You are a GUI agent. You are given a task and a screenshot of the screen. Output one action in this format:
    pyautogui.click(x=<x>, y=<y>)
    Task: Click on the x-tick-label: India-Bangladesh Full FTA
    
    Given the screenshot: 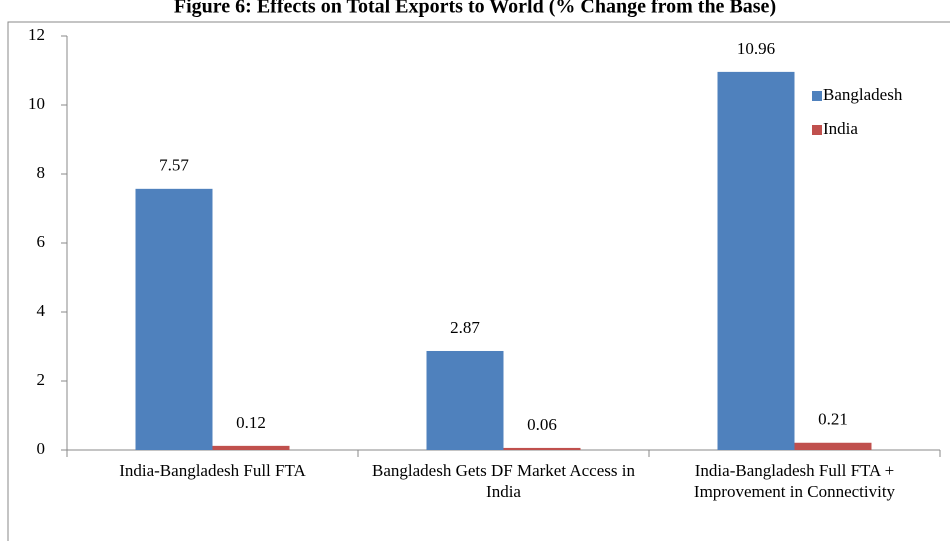 What is the action you would take?
    pyautogui.click(x=212, y=470)
    